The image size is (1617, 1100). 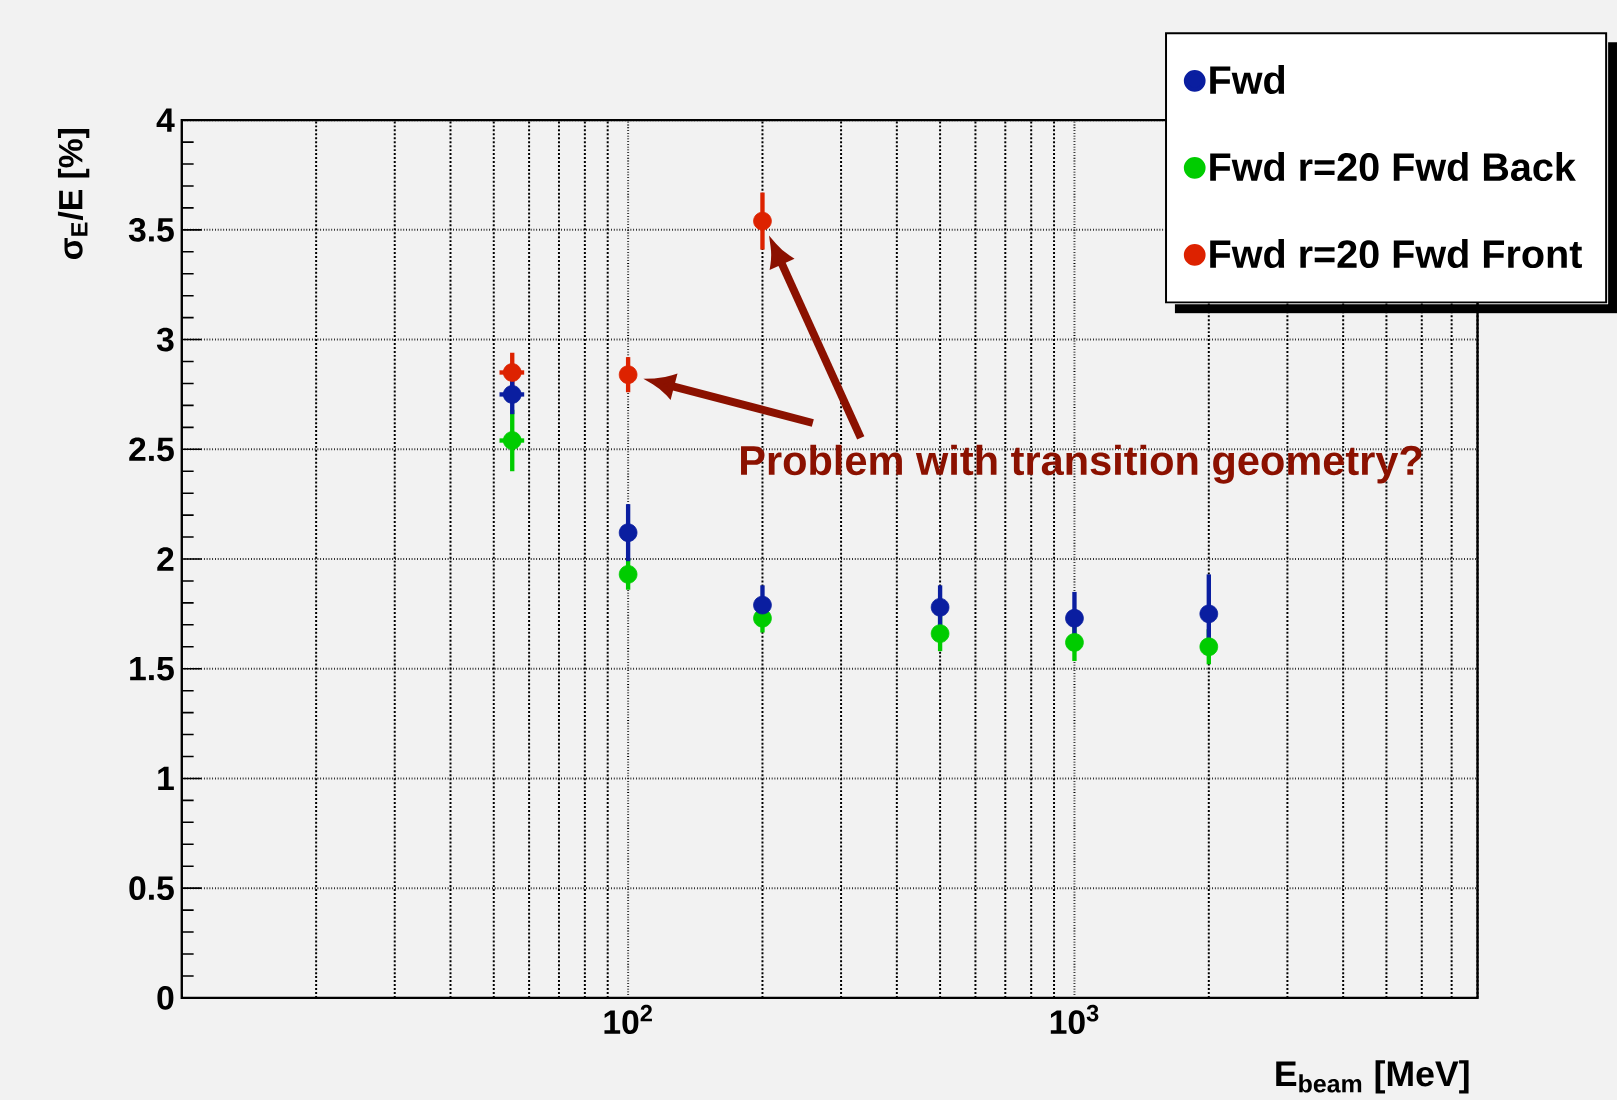 I want to click on y-tick-label: 3.5, so click(x=151, y=229).